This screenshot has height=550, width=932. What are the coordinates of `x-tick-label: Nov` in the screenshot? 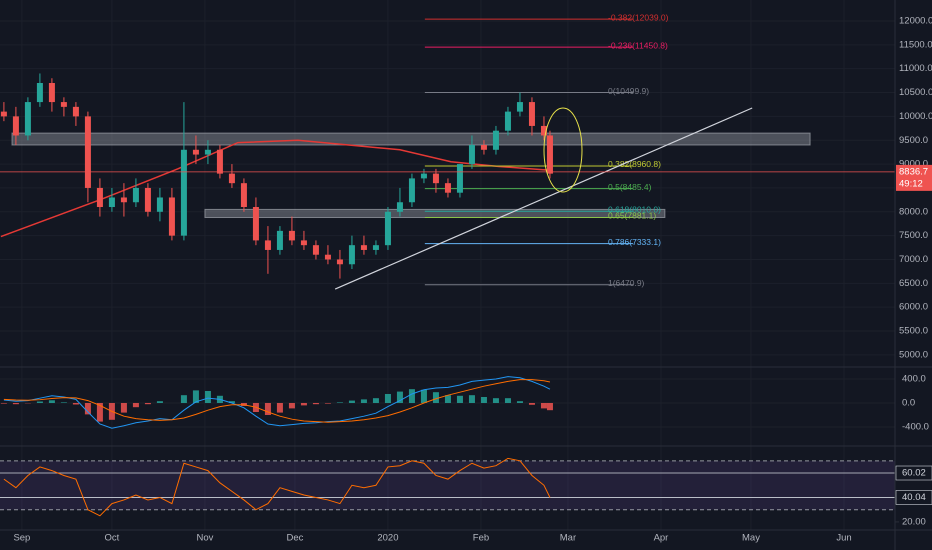 It's located at (204, 538).